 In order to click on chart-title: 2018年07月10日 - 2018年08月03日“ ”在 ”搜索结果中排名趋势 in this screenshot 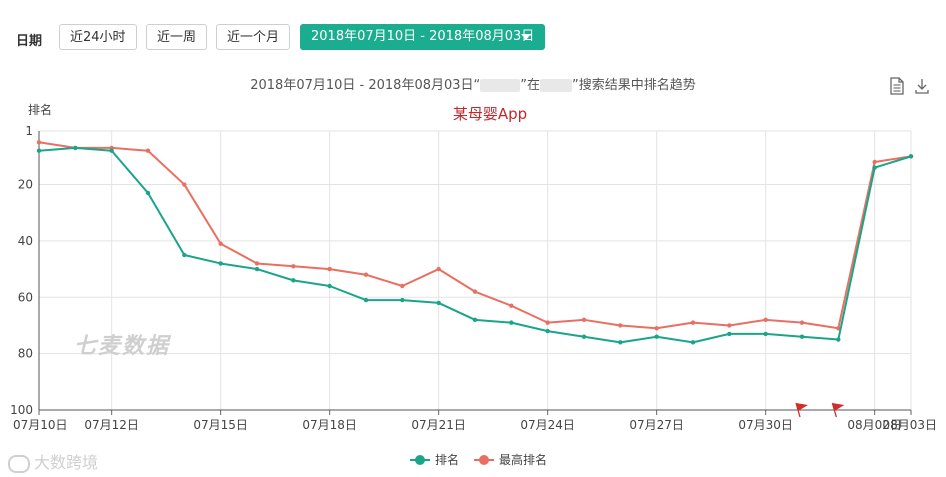, I will do `click(473, 83)`.